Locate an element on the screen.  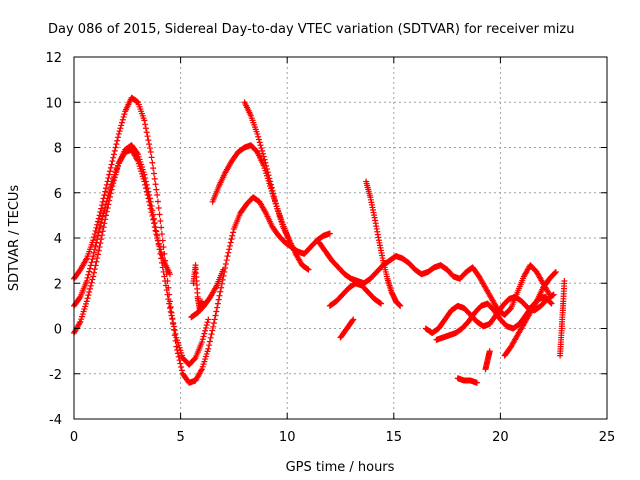
y-tick-label-4: 4 is located at coordinates (58, 239).